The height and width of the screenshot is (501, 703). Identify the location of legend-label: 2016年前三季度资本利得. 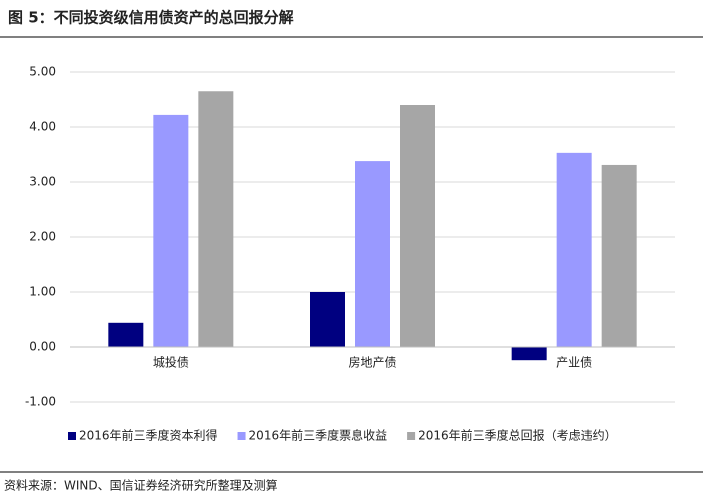
(148, 435).